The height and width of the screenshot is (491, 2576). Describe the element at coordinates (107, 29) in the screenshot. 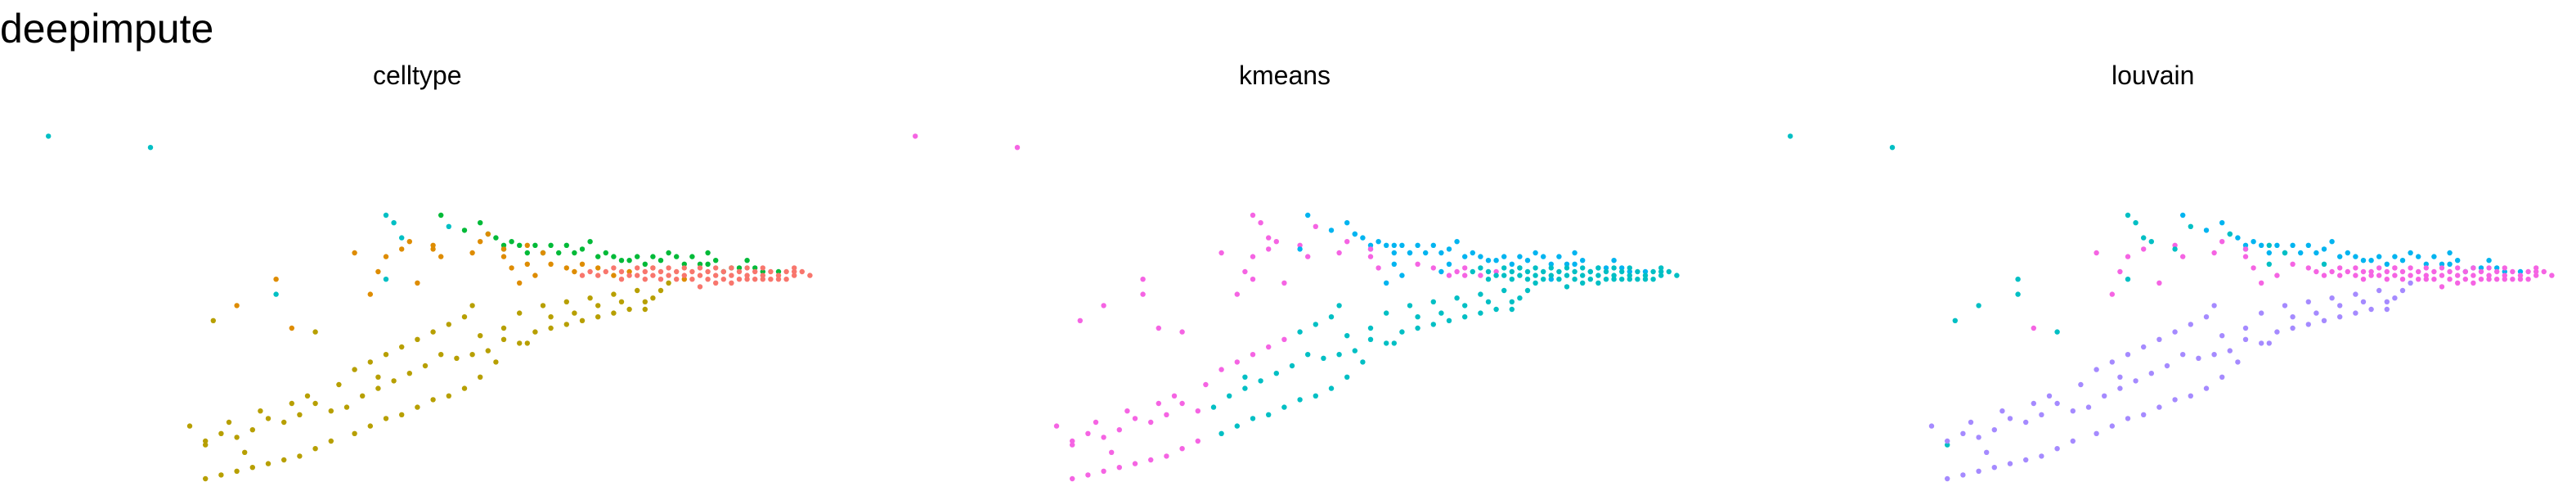

I see `figure-title: deepimpute` at that location.